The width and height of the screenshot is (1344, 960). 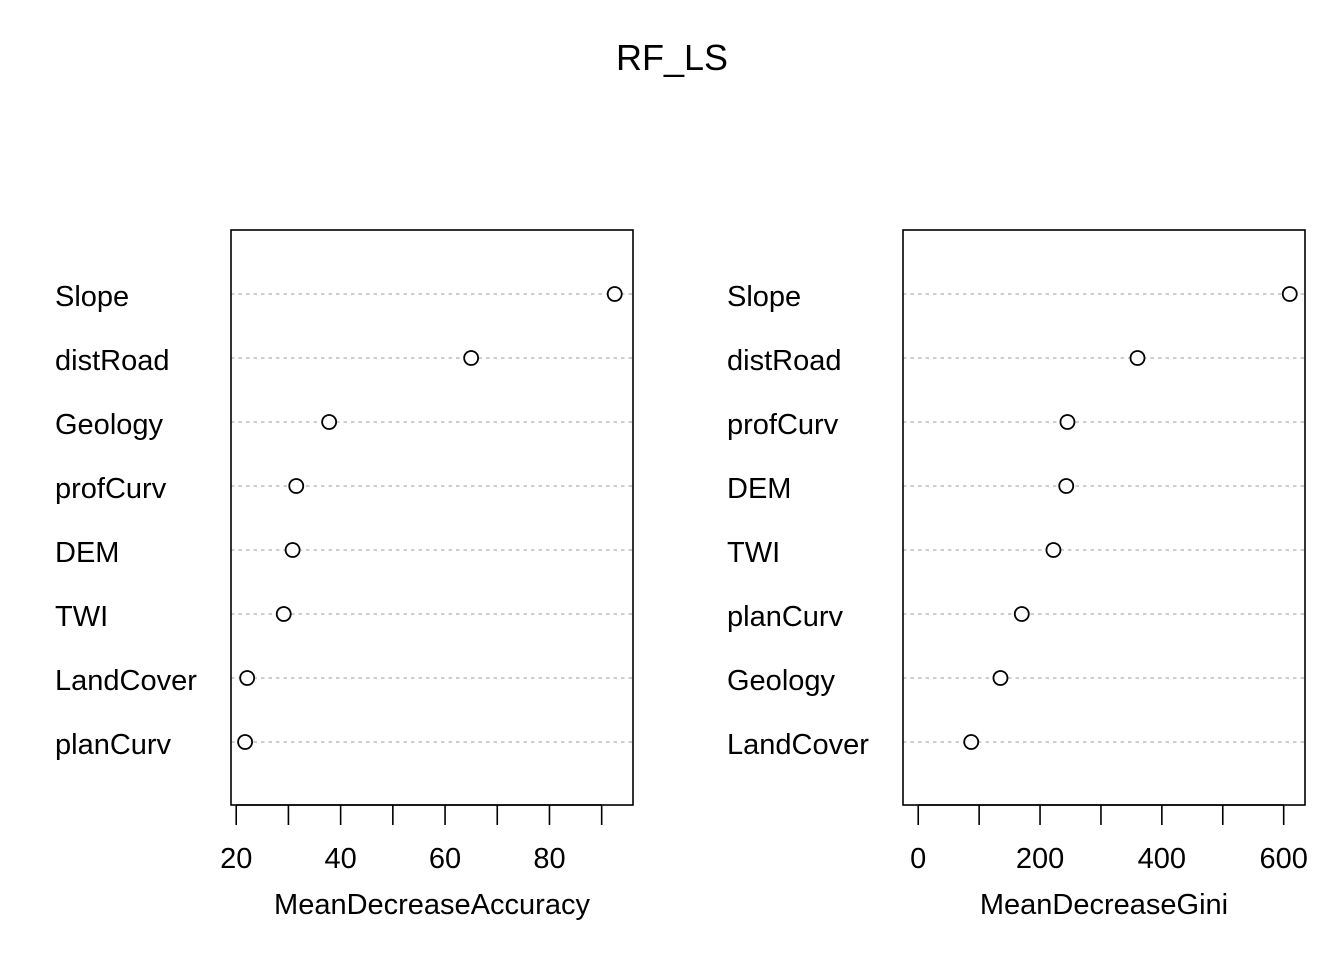 I want to click on gini-x-tick-label: 0, so click(x=918, y=859).